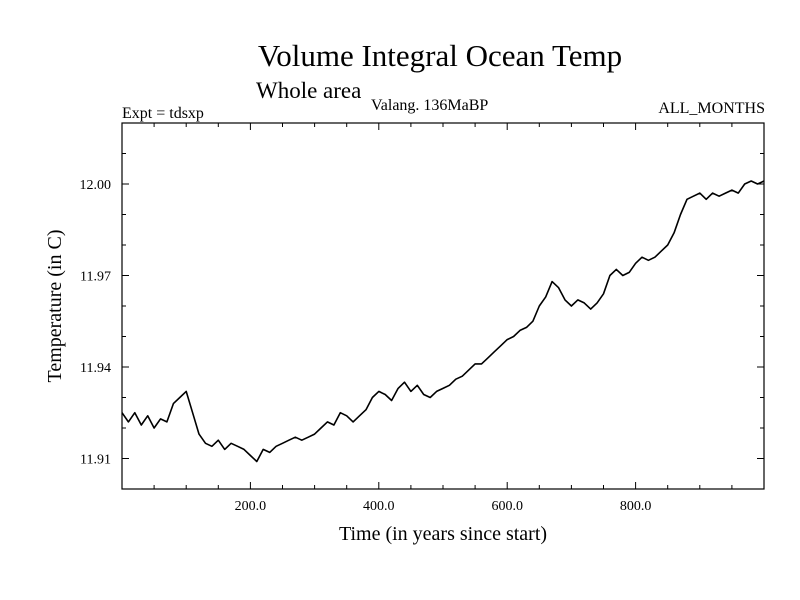  I want to click on y-tick-label: 11.97, so click(95, 277).